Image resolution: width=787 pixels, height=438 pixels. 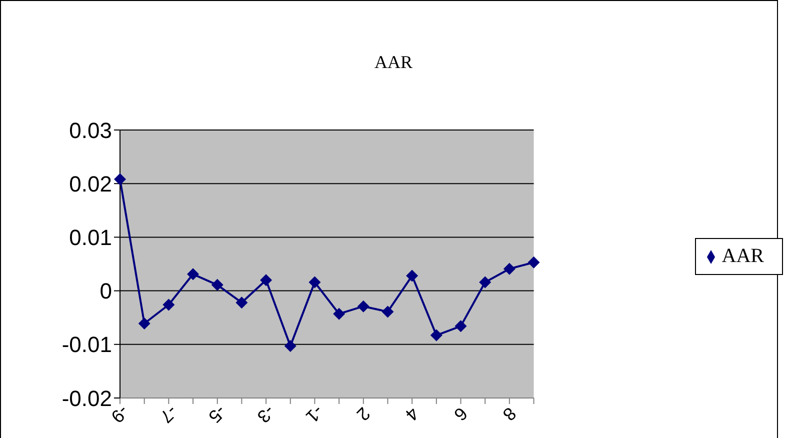 What do you see at coordinates (363, 414) in the screenshot?
I see `x-tick-label: 2` at bounding box center [363, 414].